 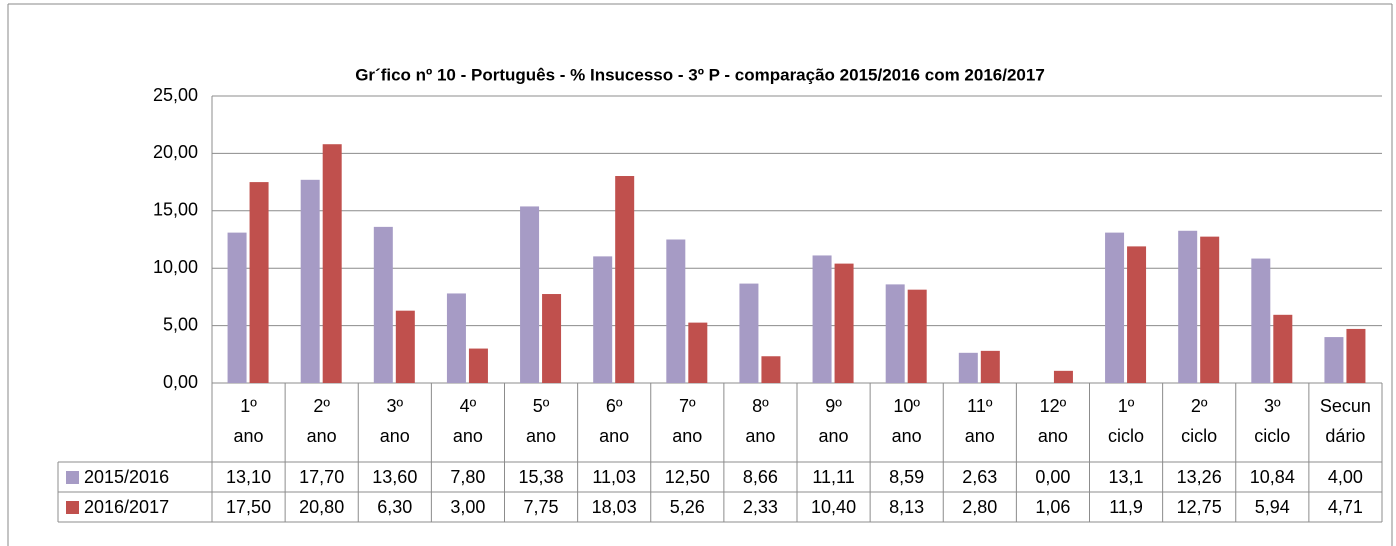 I want to click on x-tick-label: 9º, so click(x=833, y=406).